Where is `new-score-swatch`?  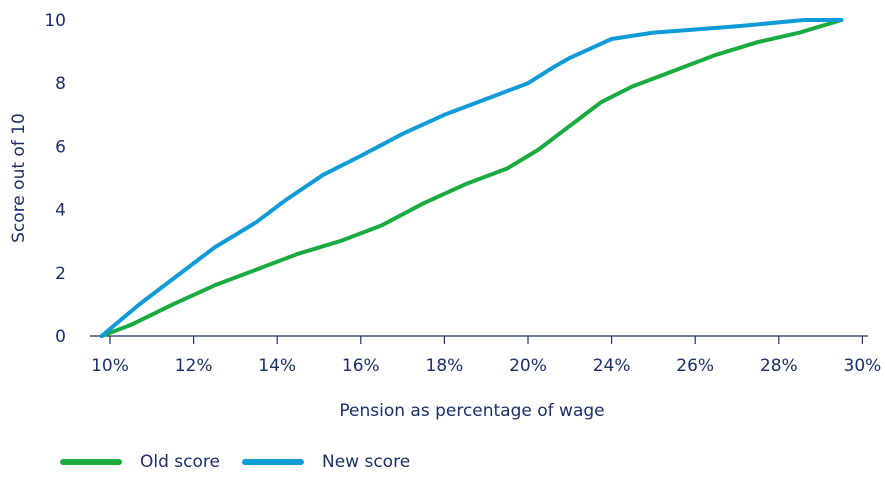 new-score-swatch is located at coordinates (273, 462).